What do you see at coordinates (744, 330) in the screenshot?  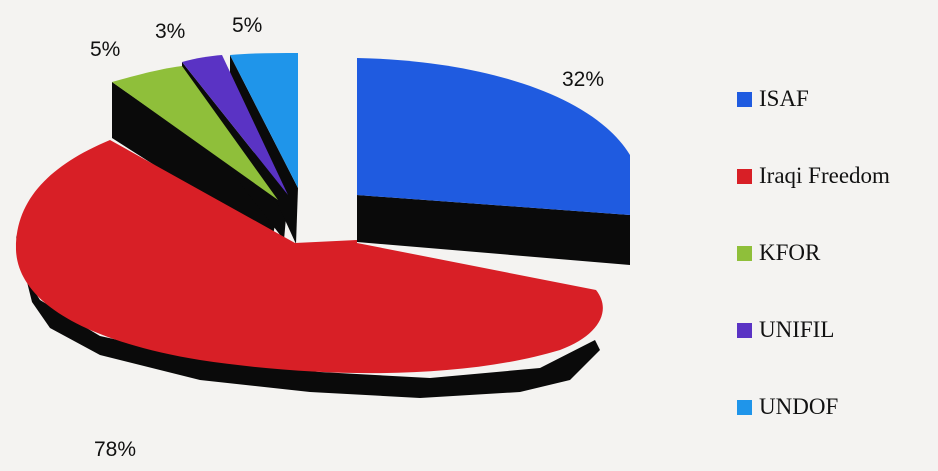 I see `legend-swatch-unifil` at bounding box center [744, 330].